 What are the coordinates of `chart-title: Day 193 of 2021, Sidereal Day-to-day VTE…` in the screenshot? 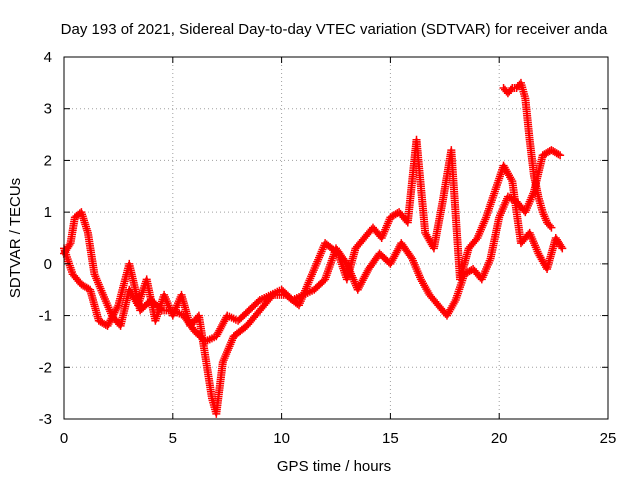 It's located at (334, 29).